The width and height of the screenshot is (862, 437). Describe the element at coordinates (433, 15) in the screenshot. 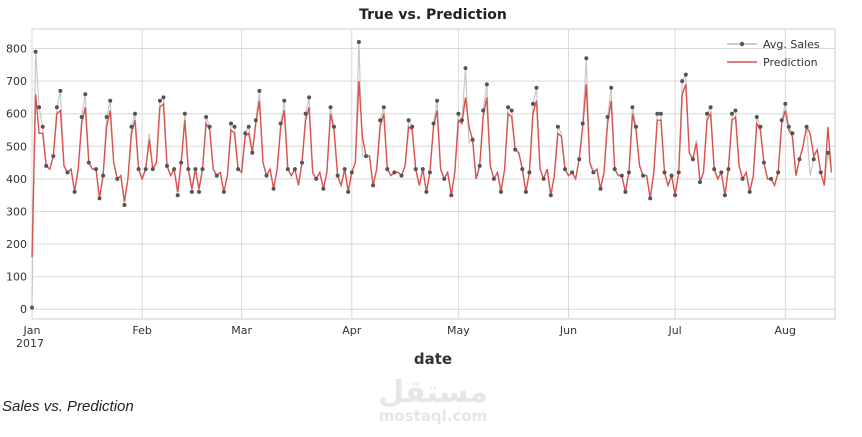

I see `chart-title: True vs. Prediction` at that location.